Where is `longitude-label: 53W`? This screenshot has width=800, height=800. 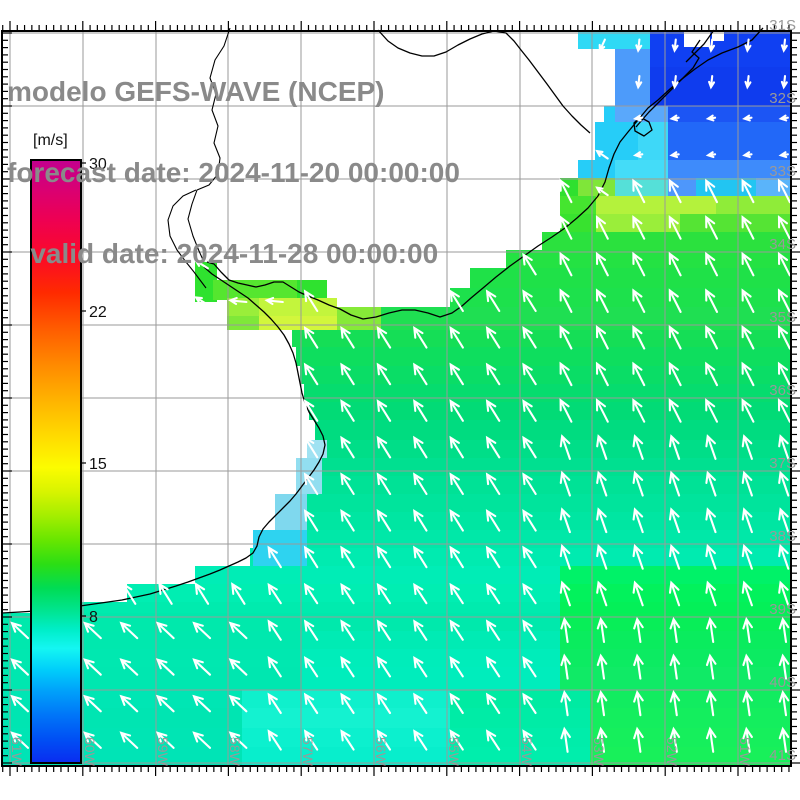 longitude-label: 53W is located at coordinates (599, 752).